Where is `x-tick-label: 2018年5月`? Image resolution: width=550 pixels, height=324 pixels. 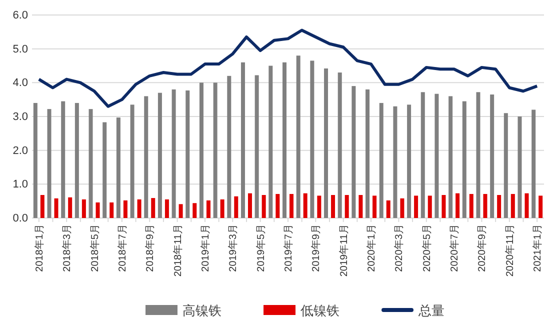
x-tick-label: 2018年5月 is located at coordinates (94, 248).